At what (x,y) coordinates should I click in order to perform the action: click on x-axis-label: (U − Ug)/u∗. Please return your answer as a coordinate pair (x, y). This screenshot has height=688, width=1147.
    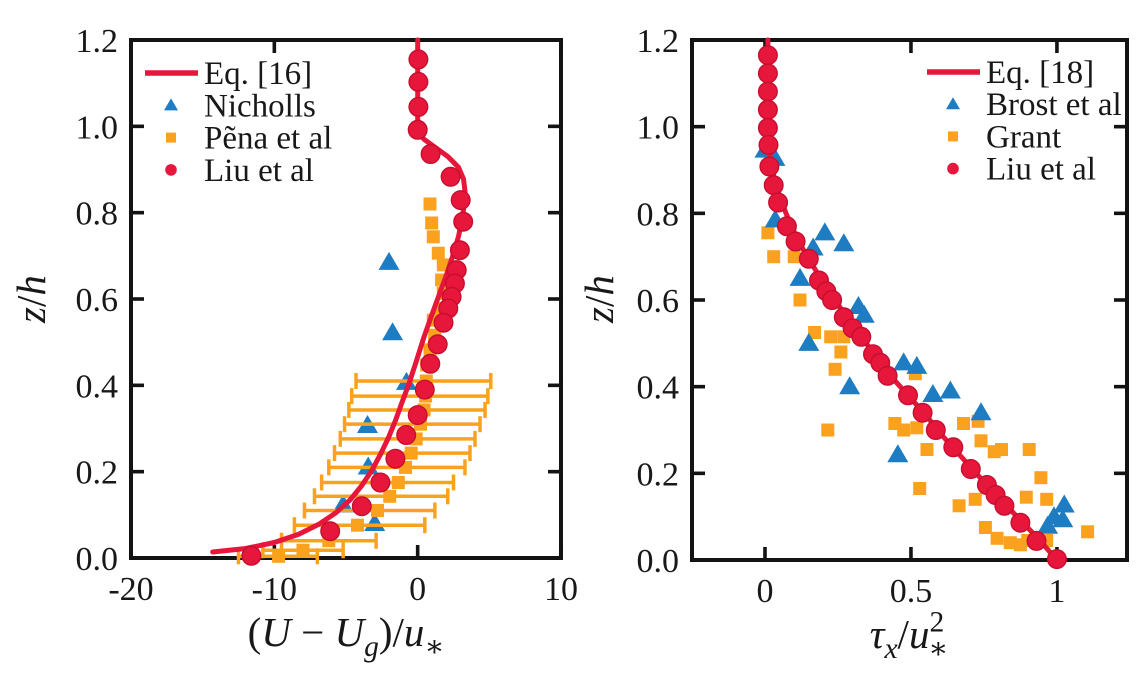
    Looking at the image, I should click on (346, 636).